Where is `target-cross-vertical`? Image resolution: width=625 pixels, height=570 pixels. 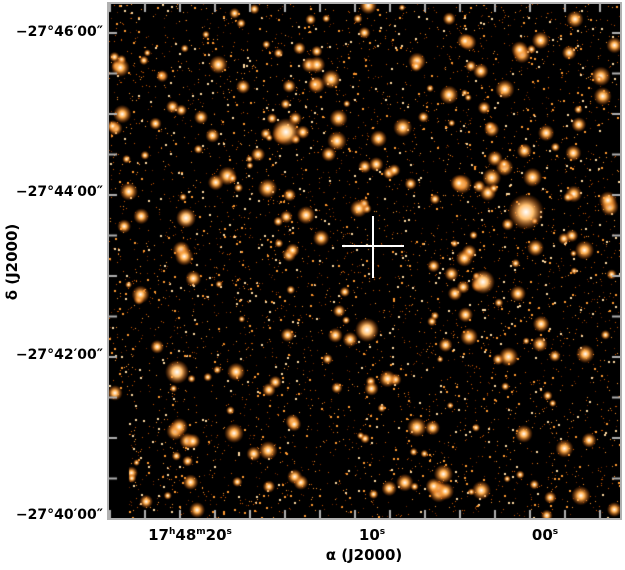 target-cross-vertical is located at coordinates (373, 247).